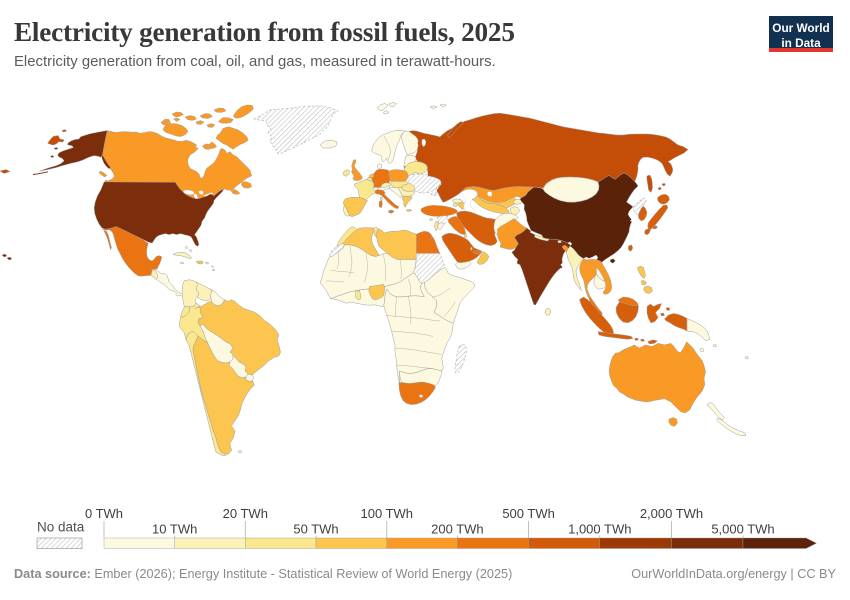 This screenshot has width=850, height=600. I want to click on svg-text: 500 TWh, so click(528, 513).